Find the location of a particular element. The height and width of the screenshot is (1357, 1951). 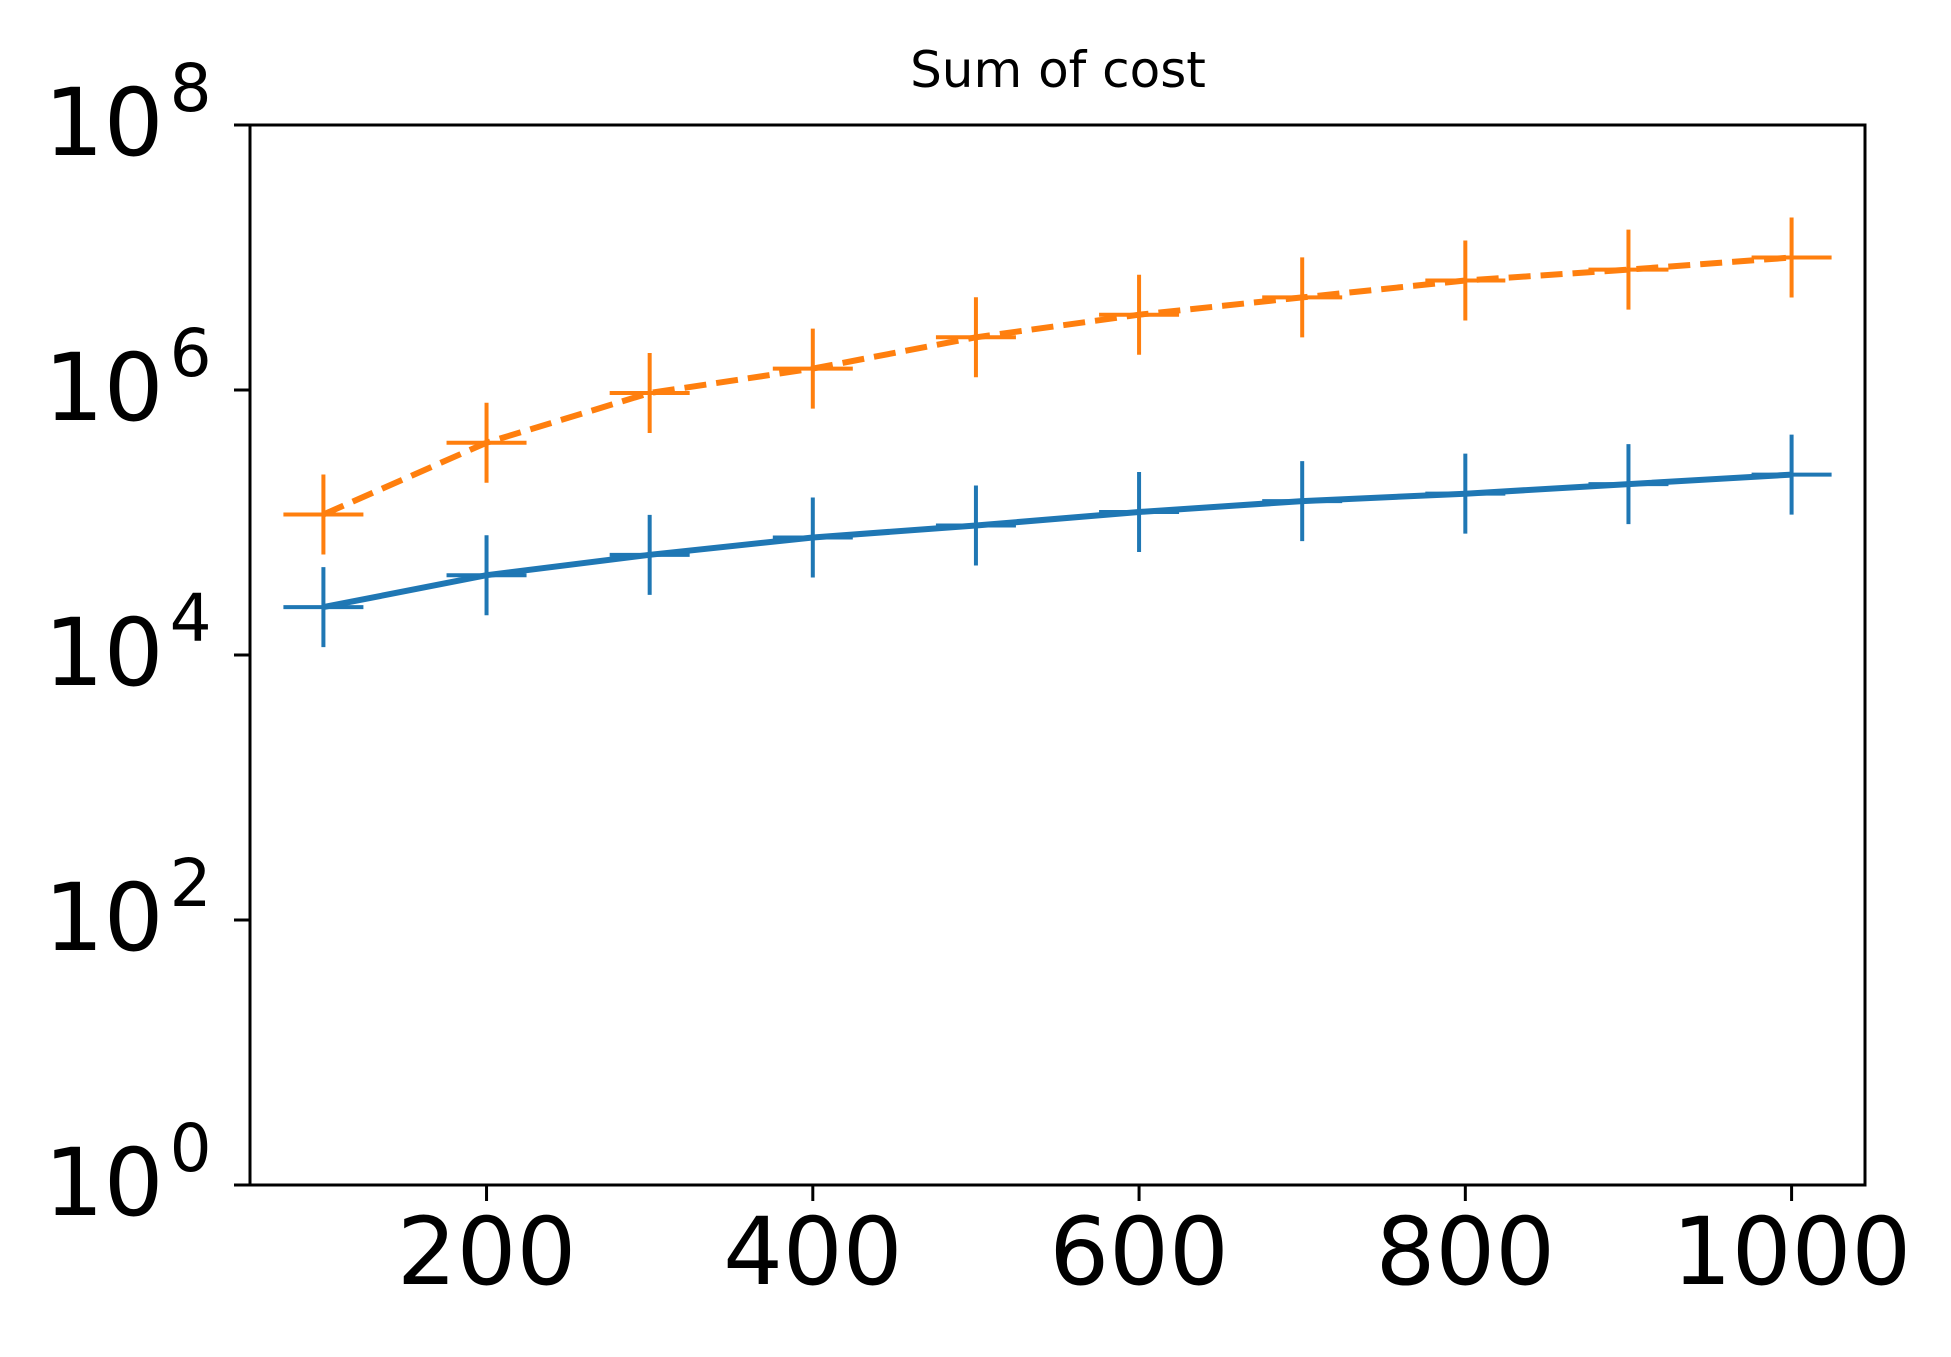

y-tick-label: 106 is located at coordinates (128, 379).